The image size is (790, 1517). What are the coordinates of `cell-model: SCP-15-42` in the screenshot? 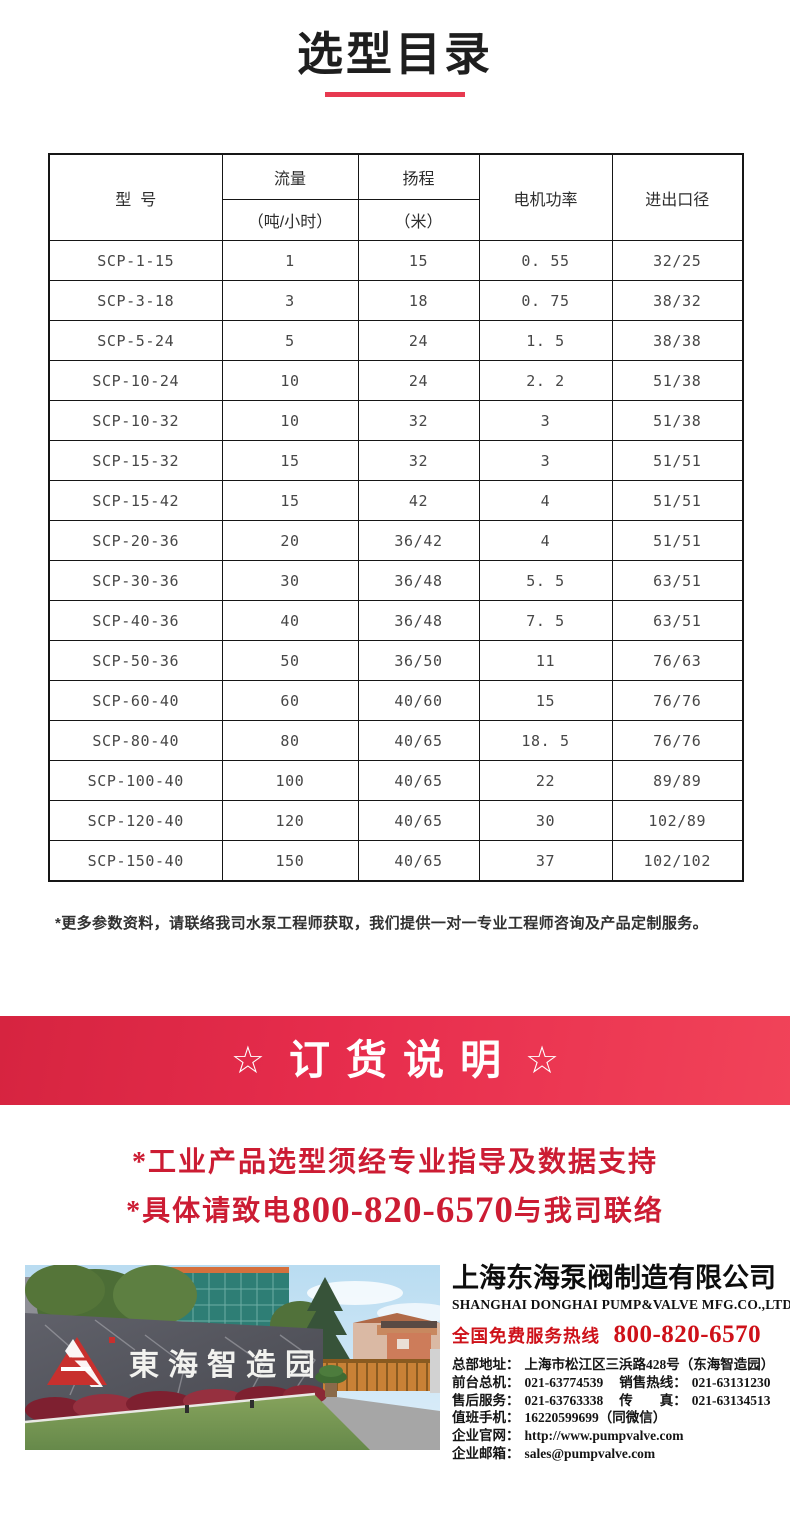 It's located at (135, 500).